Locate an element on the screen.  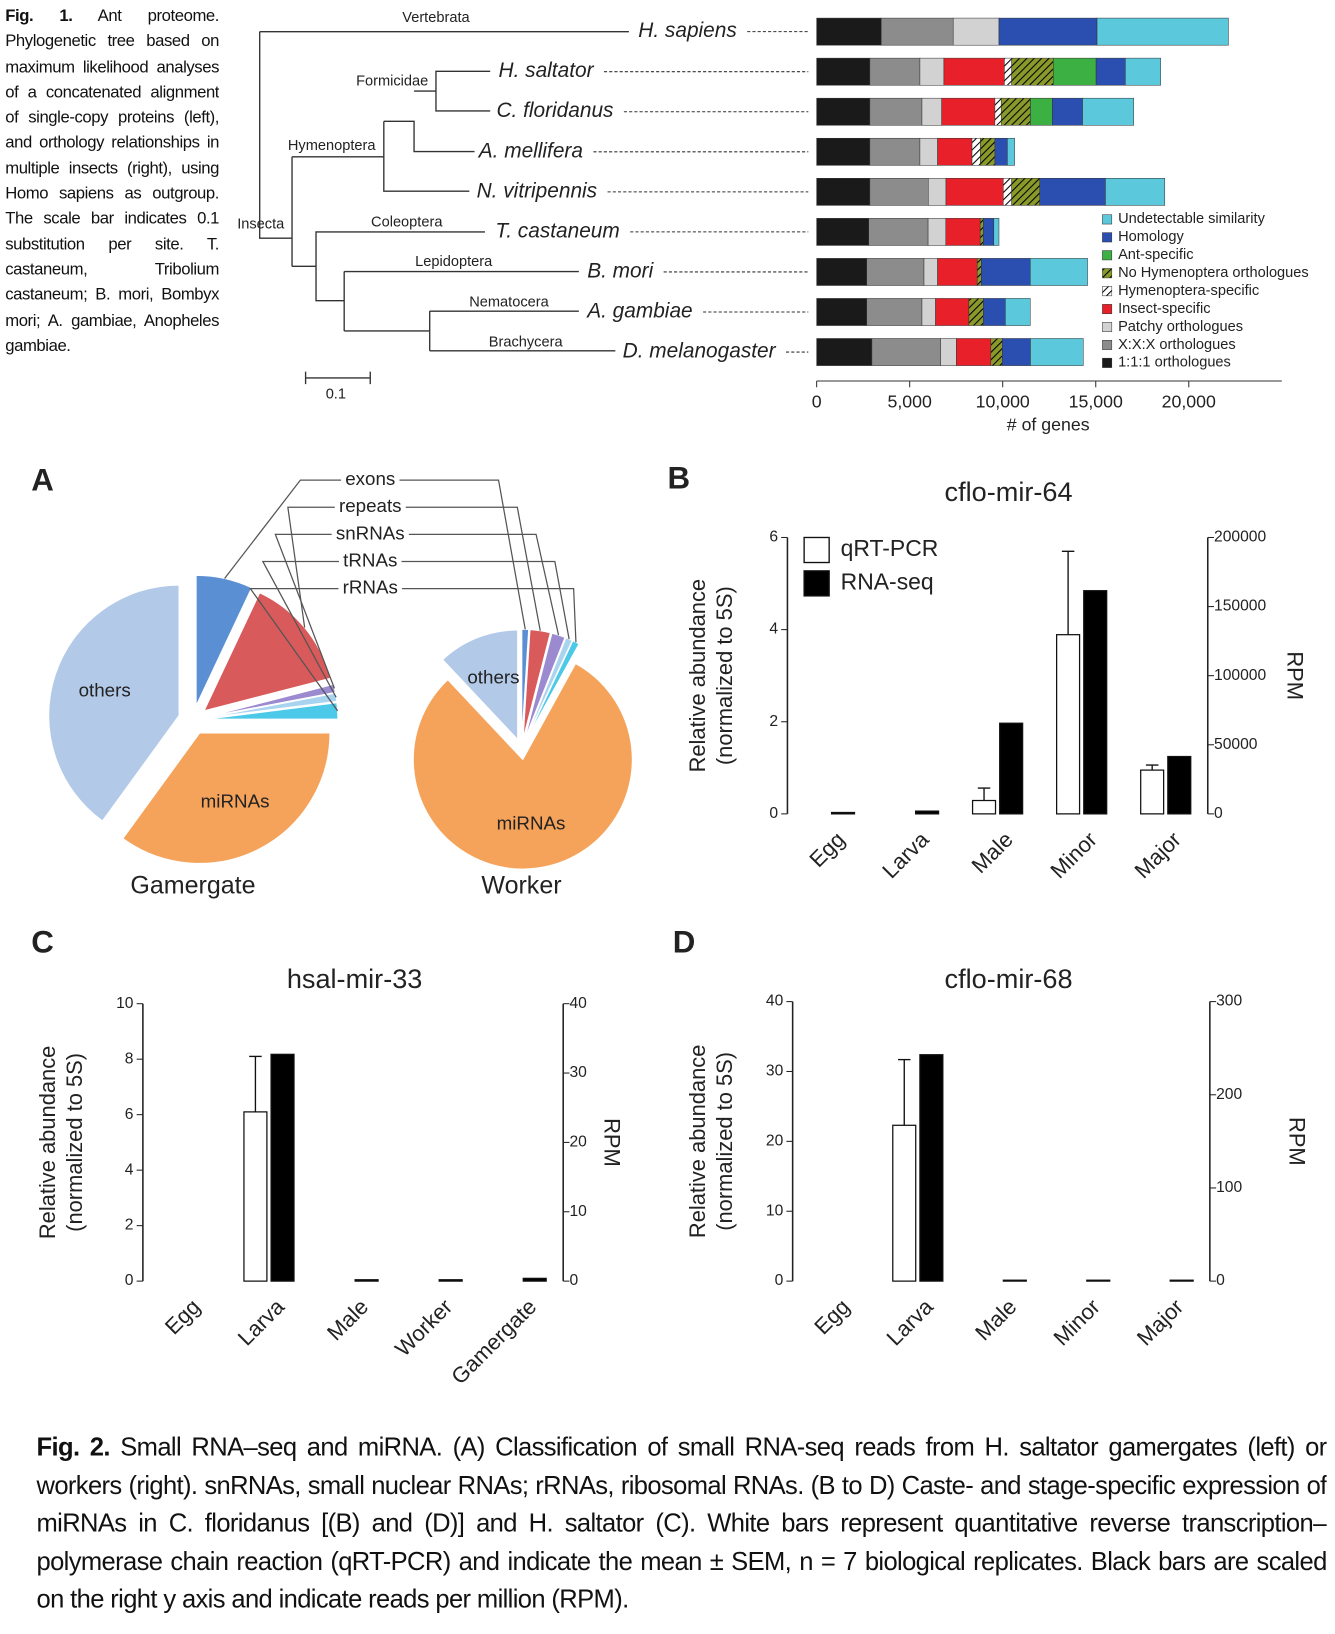
slice-label: snRNAs is located at coordinates (370, 532).